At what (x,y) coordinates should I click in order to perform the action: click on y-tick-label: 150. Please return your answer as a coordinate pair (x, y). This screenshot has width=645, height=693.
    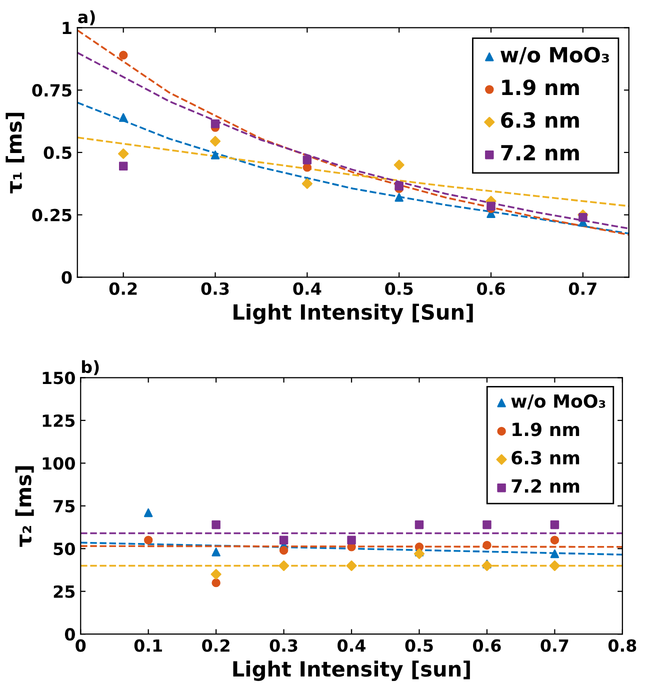
    Looking at the image, I should click on (58, 378).